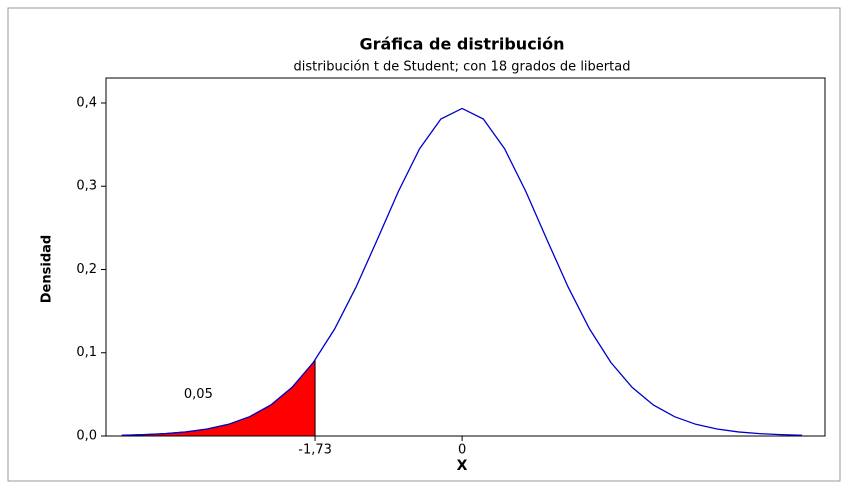 The image size is (851, 489). Describe the element at coordinates (86, 269) in the screenshot. I see `y-tick-label: 0,2` at that location.